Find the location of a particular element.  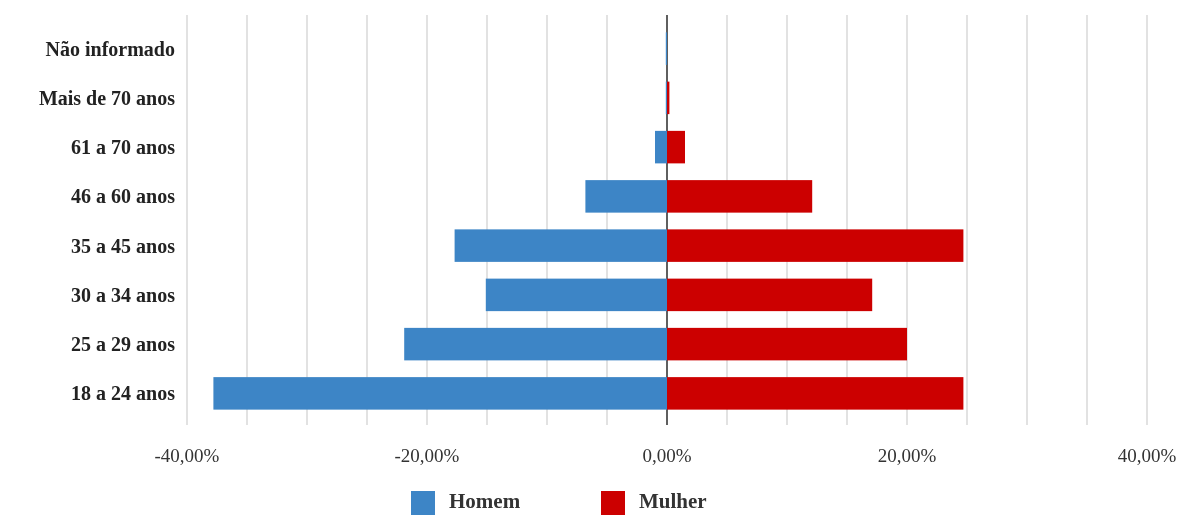

x-tick-label: 40,00% is located at coordinates (1147, 455).